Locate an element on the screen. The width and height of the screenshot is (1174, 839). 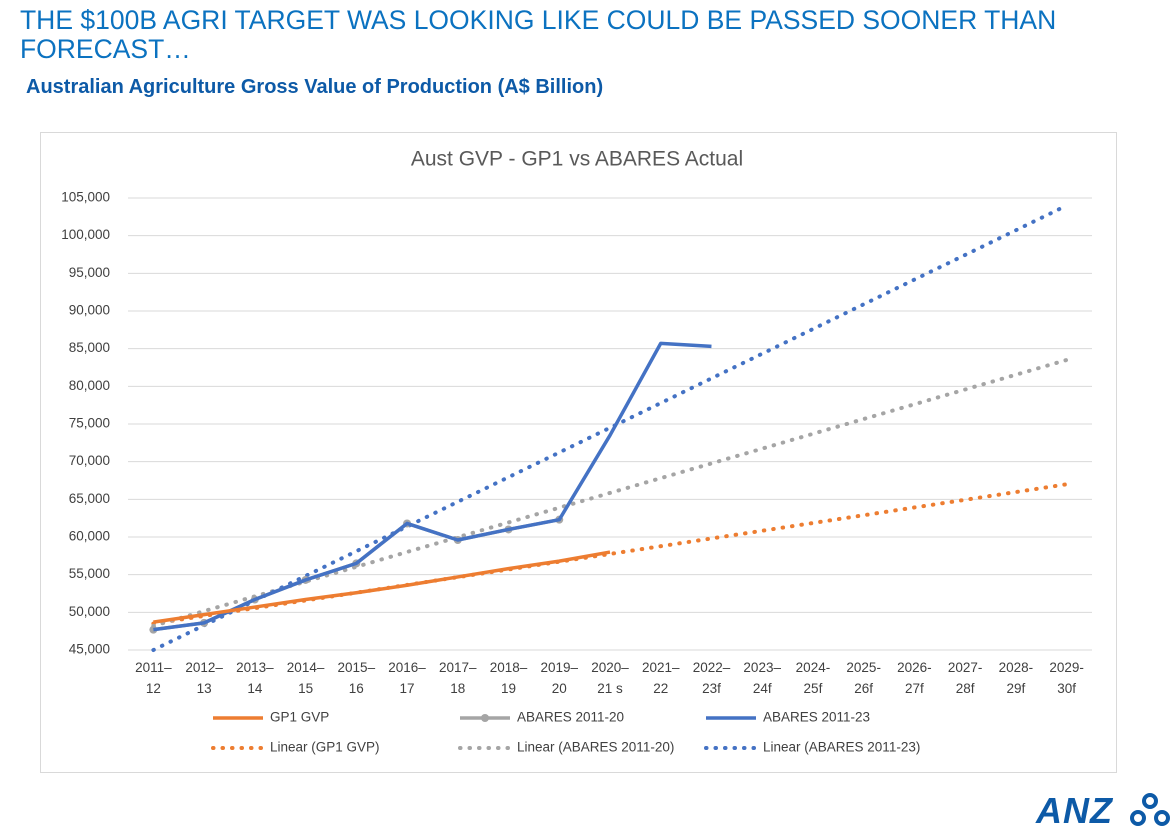
legend-label: ABARES 2011-23 is located at coordinates (816, 717).